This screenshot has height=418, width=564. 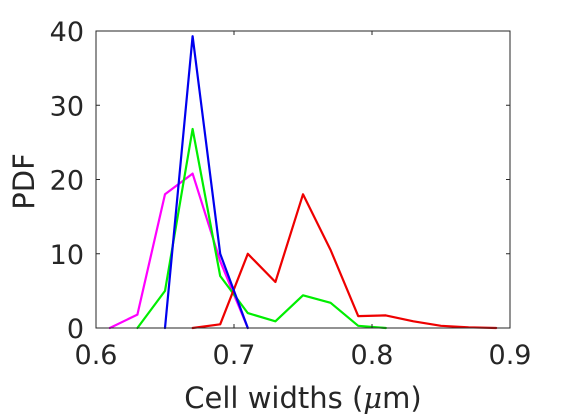 I want to click on x-axis-title: Cell widths (μm), so click(x=302, y=398).